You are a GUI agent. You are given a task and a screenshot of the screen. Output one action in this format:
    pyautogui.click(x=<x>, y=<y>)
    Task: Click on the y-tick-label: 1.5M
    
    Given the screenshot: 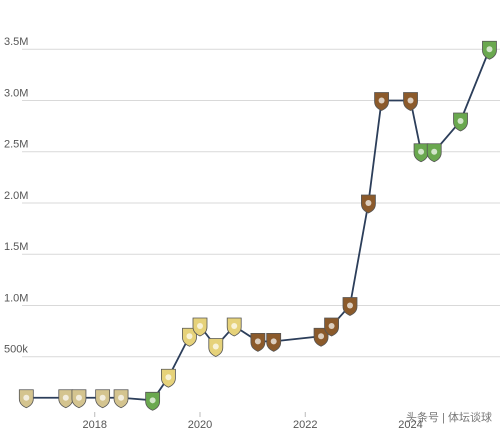 What is the action you would take?
    pyautogui.click(x=16, y=247)
    